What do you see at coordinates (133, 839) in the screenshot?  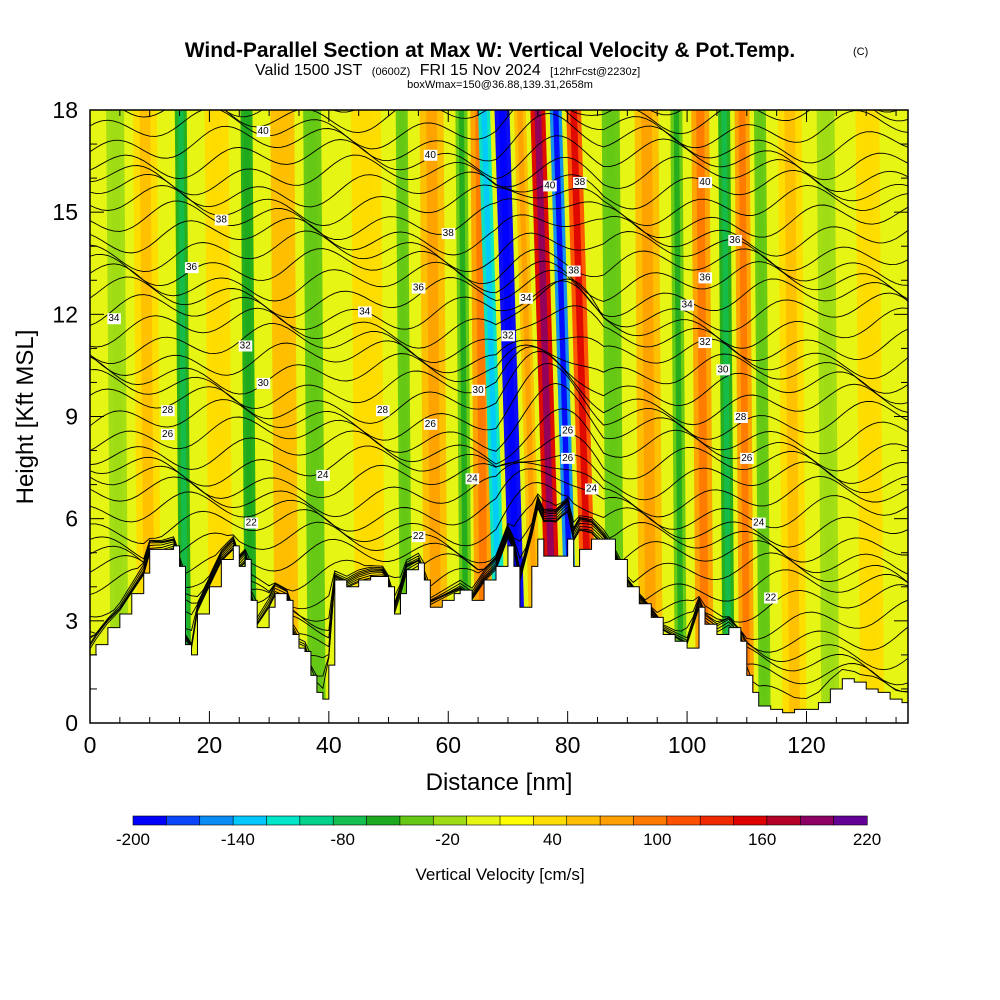 I see `colorbar-tick-label: -200` at bounding box center [133, 839].